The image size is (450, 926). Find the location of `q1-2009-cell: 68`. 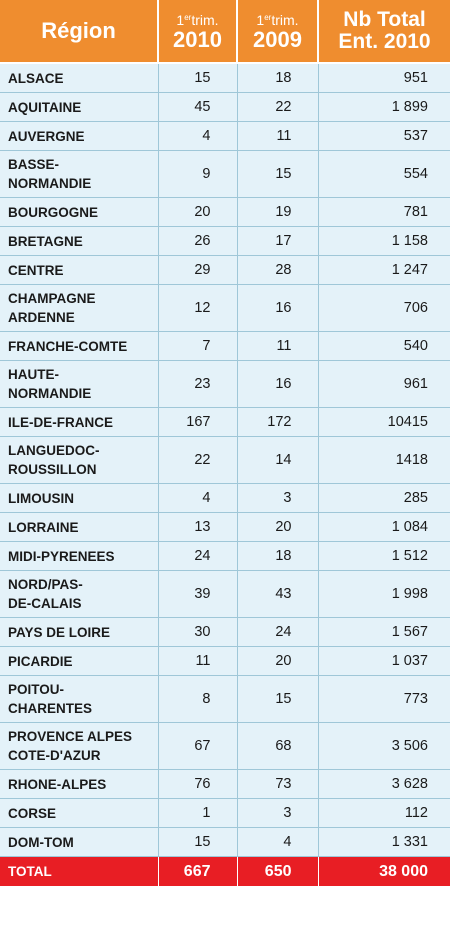

q1-2009-cell: 68 is located at coordinates (278, 746).